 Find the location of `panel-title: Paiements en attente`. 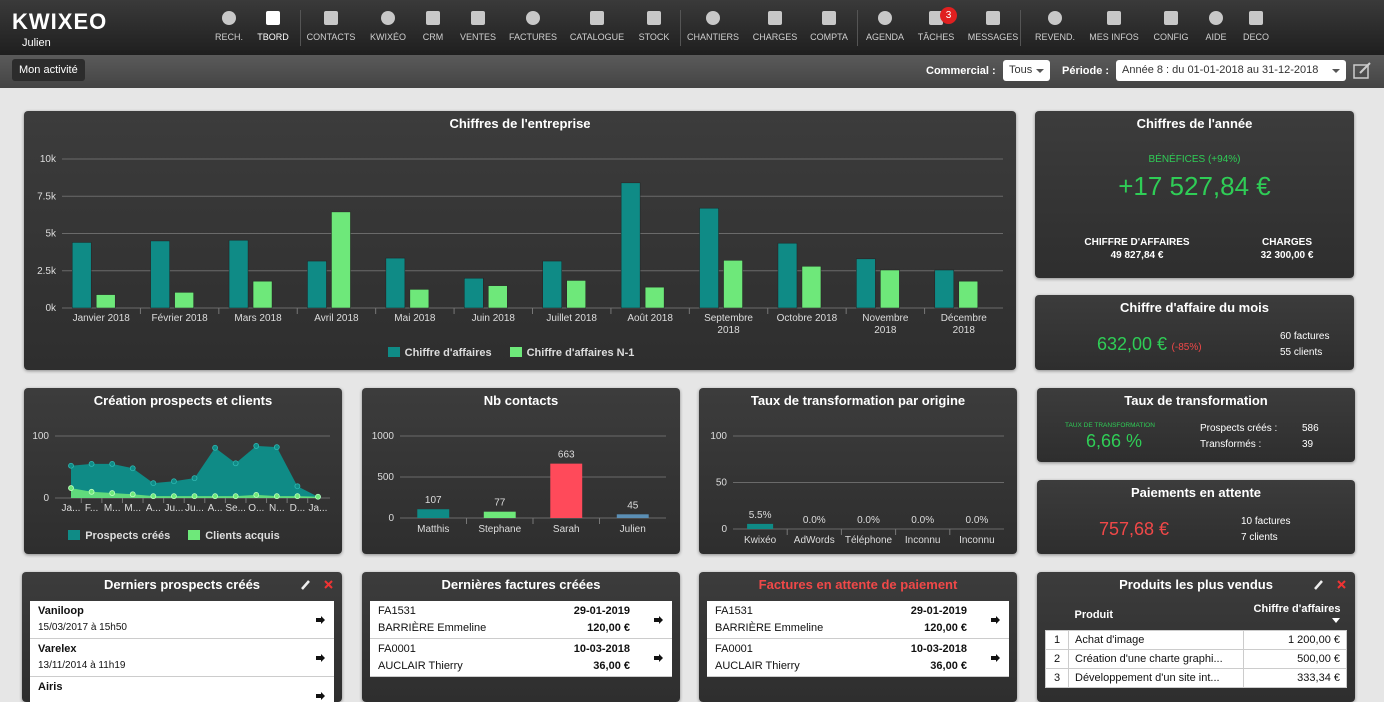

panel-title: Paiements en attente is located at coordinates (1196, 492).